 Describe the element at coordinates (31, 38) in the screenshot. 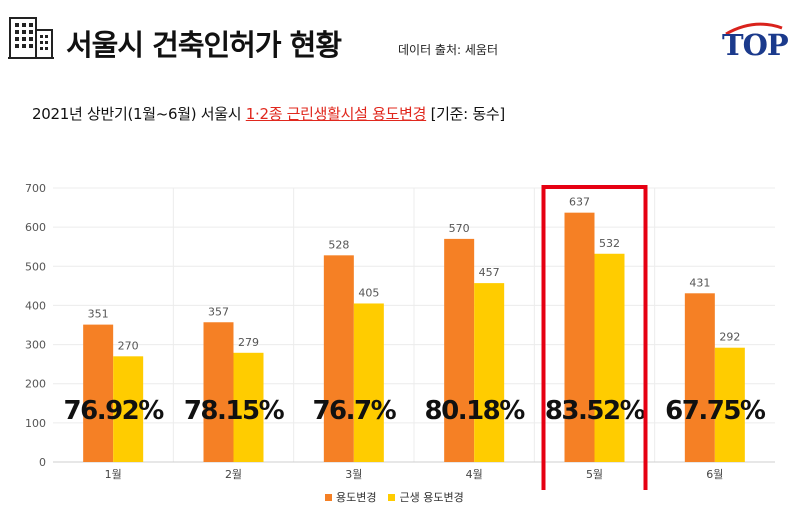

I see `building-icon` at that location.